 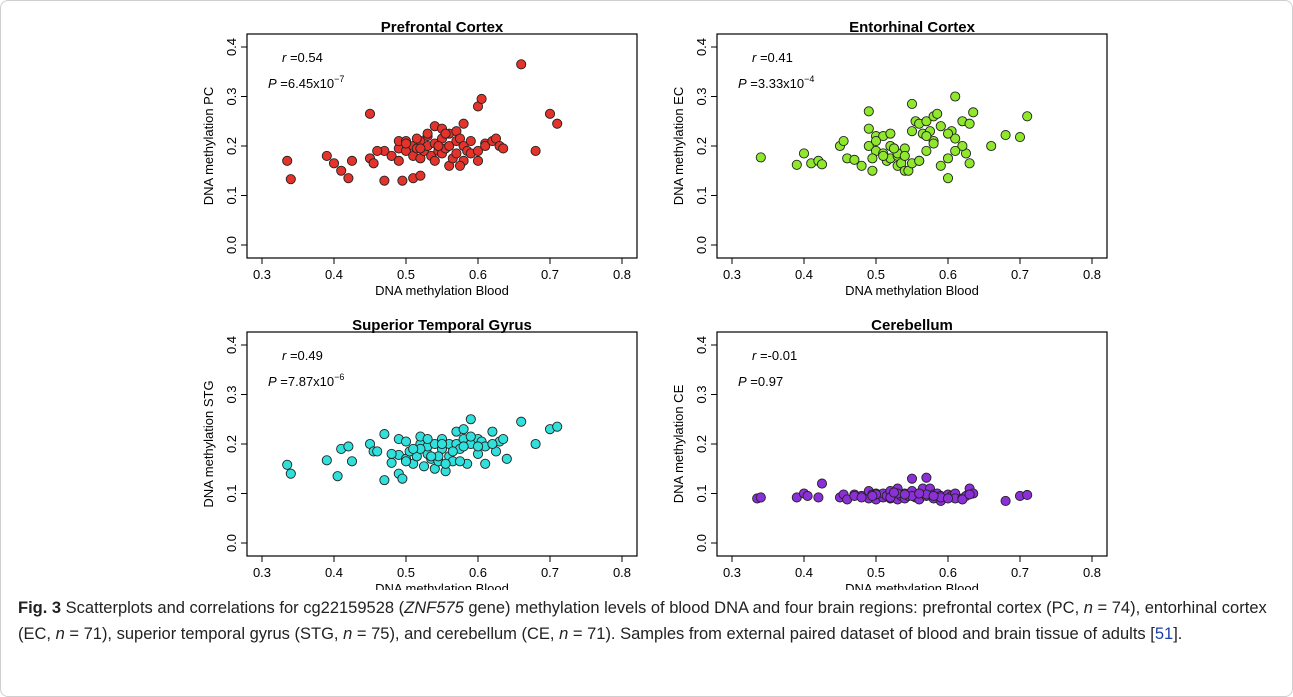 I want to click on p-value: =6.45x10, so click(x=305, y=83).